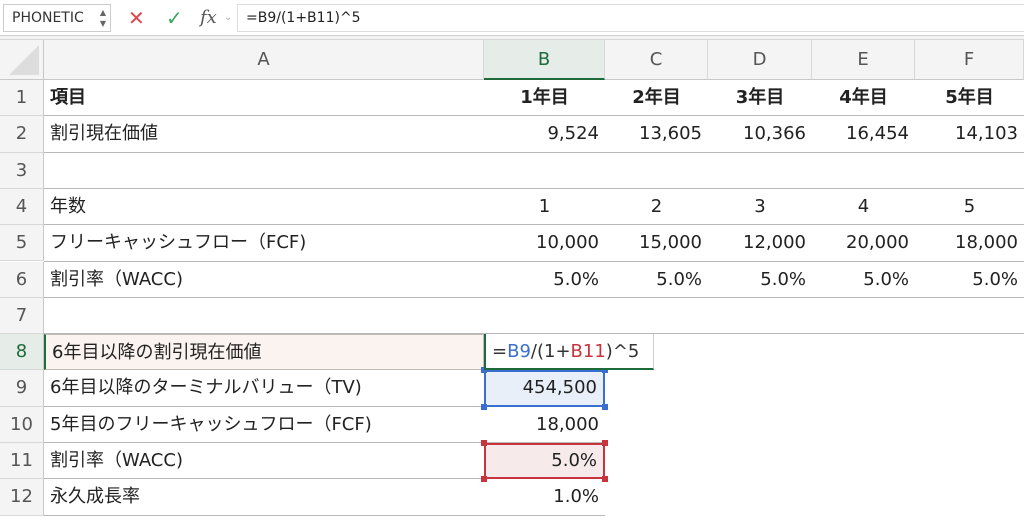  I want to click on cell-a8: 6年目以降の割引現在価値, so click(264, 352).